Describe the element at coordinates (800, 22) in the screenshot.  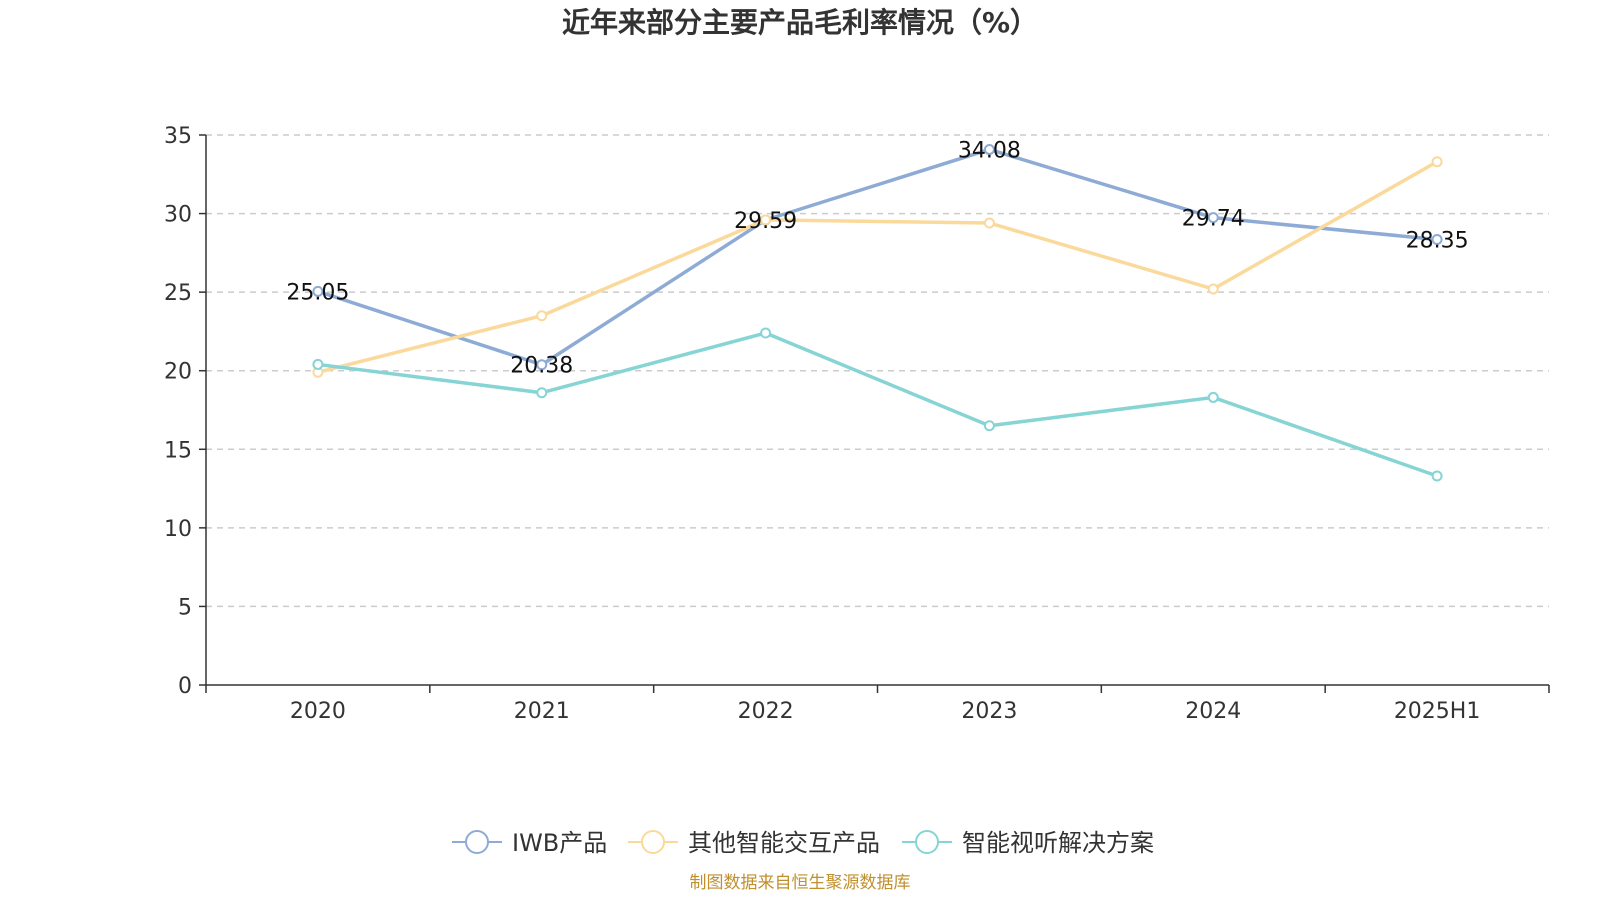
I see `chart-title: 近年来部分主要产品毛利率情况（%）` at that location.